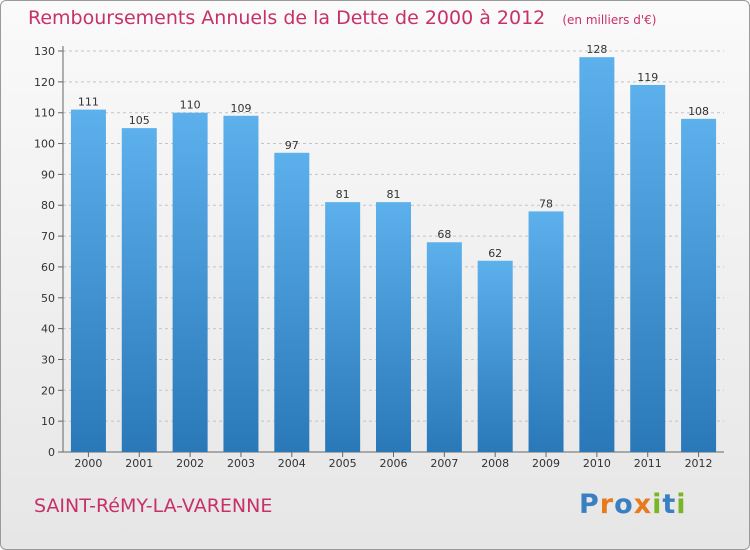  Describe the element at coordinates (609, 20) in the screenshot. I see `chart-subtitle: (en milliers d'€)` at that location.